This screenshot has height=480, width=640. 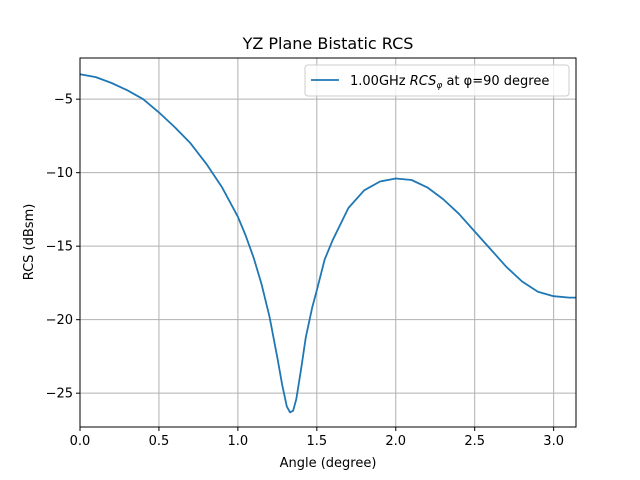 I want to click on legend-suffix: at φ=90 degree, so click(x=495, y=81).